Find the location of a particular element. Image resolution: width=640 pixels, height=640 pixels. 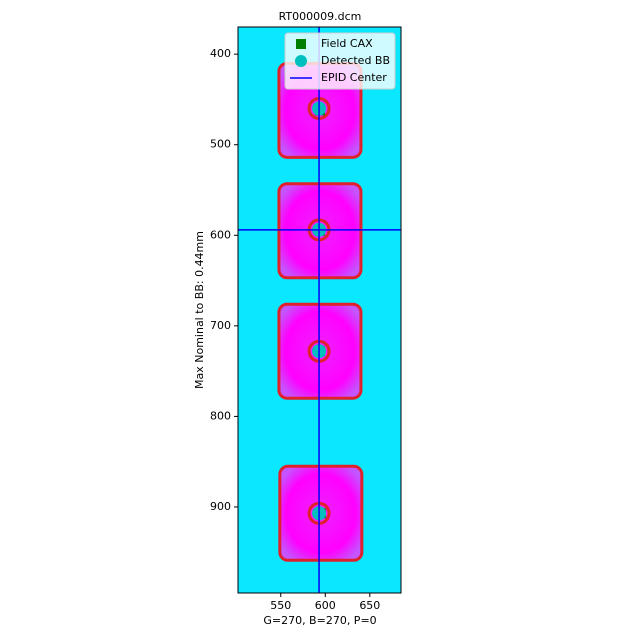

legend-label: EPID Center is located at coordinates (354, 77).